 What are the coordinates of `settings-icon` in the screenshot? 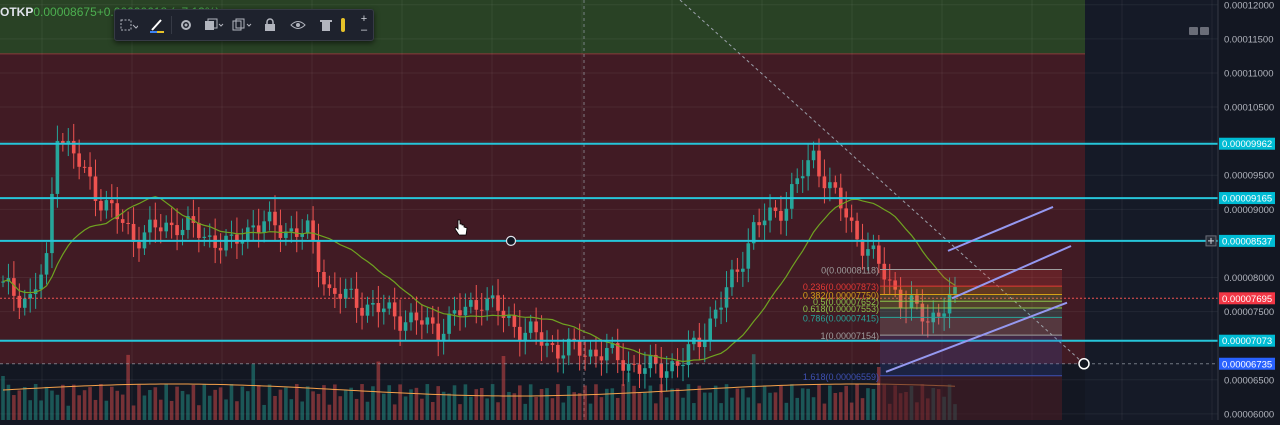 It's located at (186, 25).